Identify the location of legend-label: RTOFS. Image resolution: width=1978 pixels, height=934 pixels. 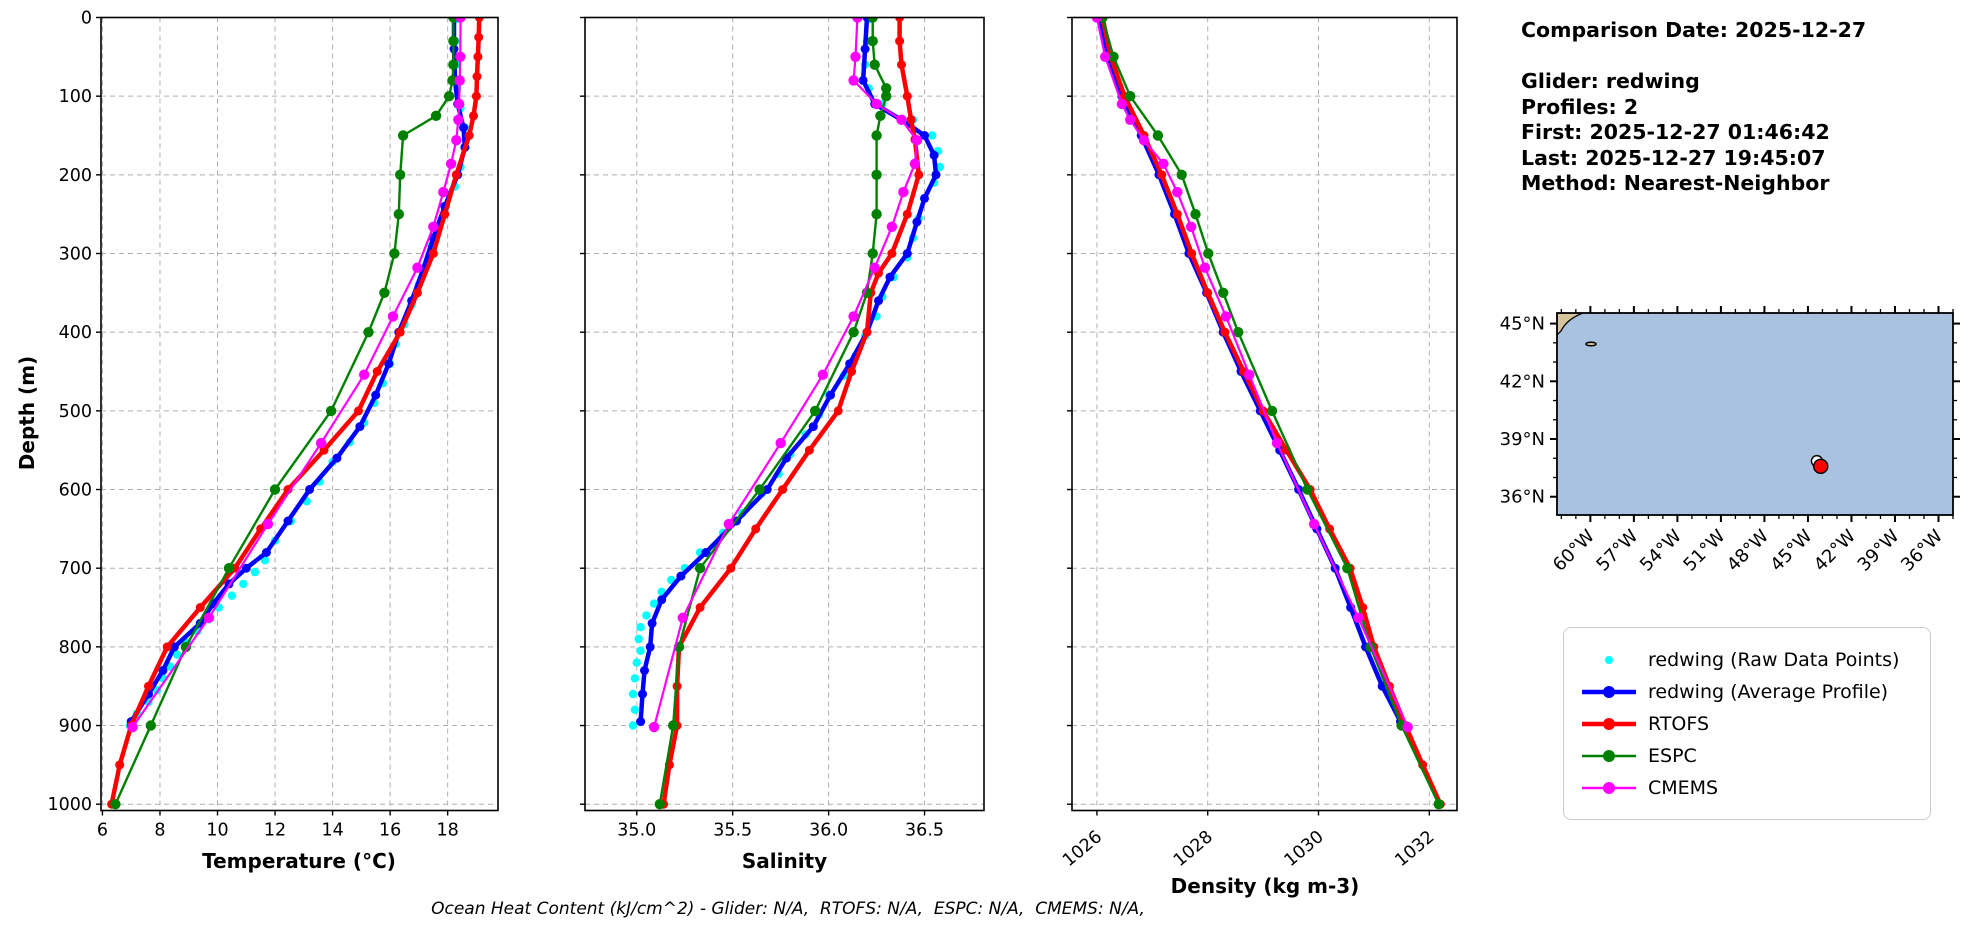
(1679, 723).